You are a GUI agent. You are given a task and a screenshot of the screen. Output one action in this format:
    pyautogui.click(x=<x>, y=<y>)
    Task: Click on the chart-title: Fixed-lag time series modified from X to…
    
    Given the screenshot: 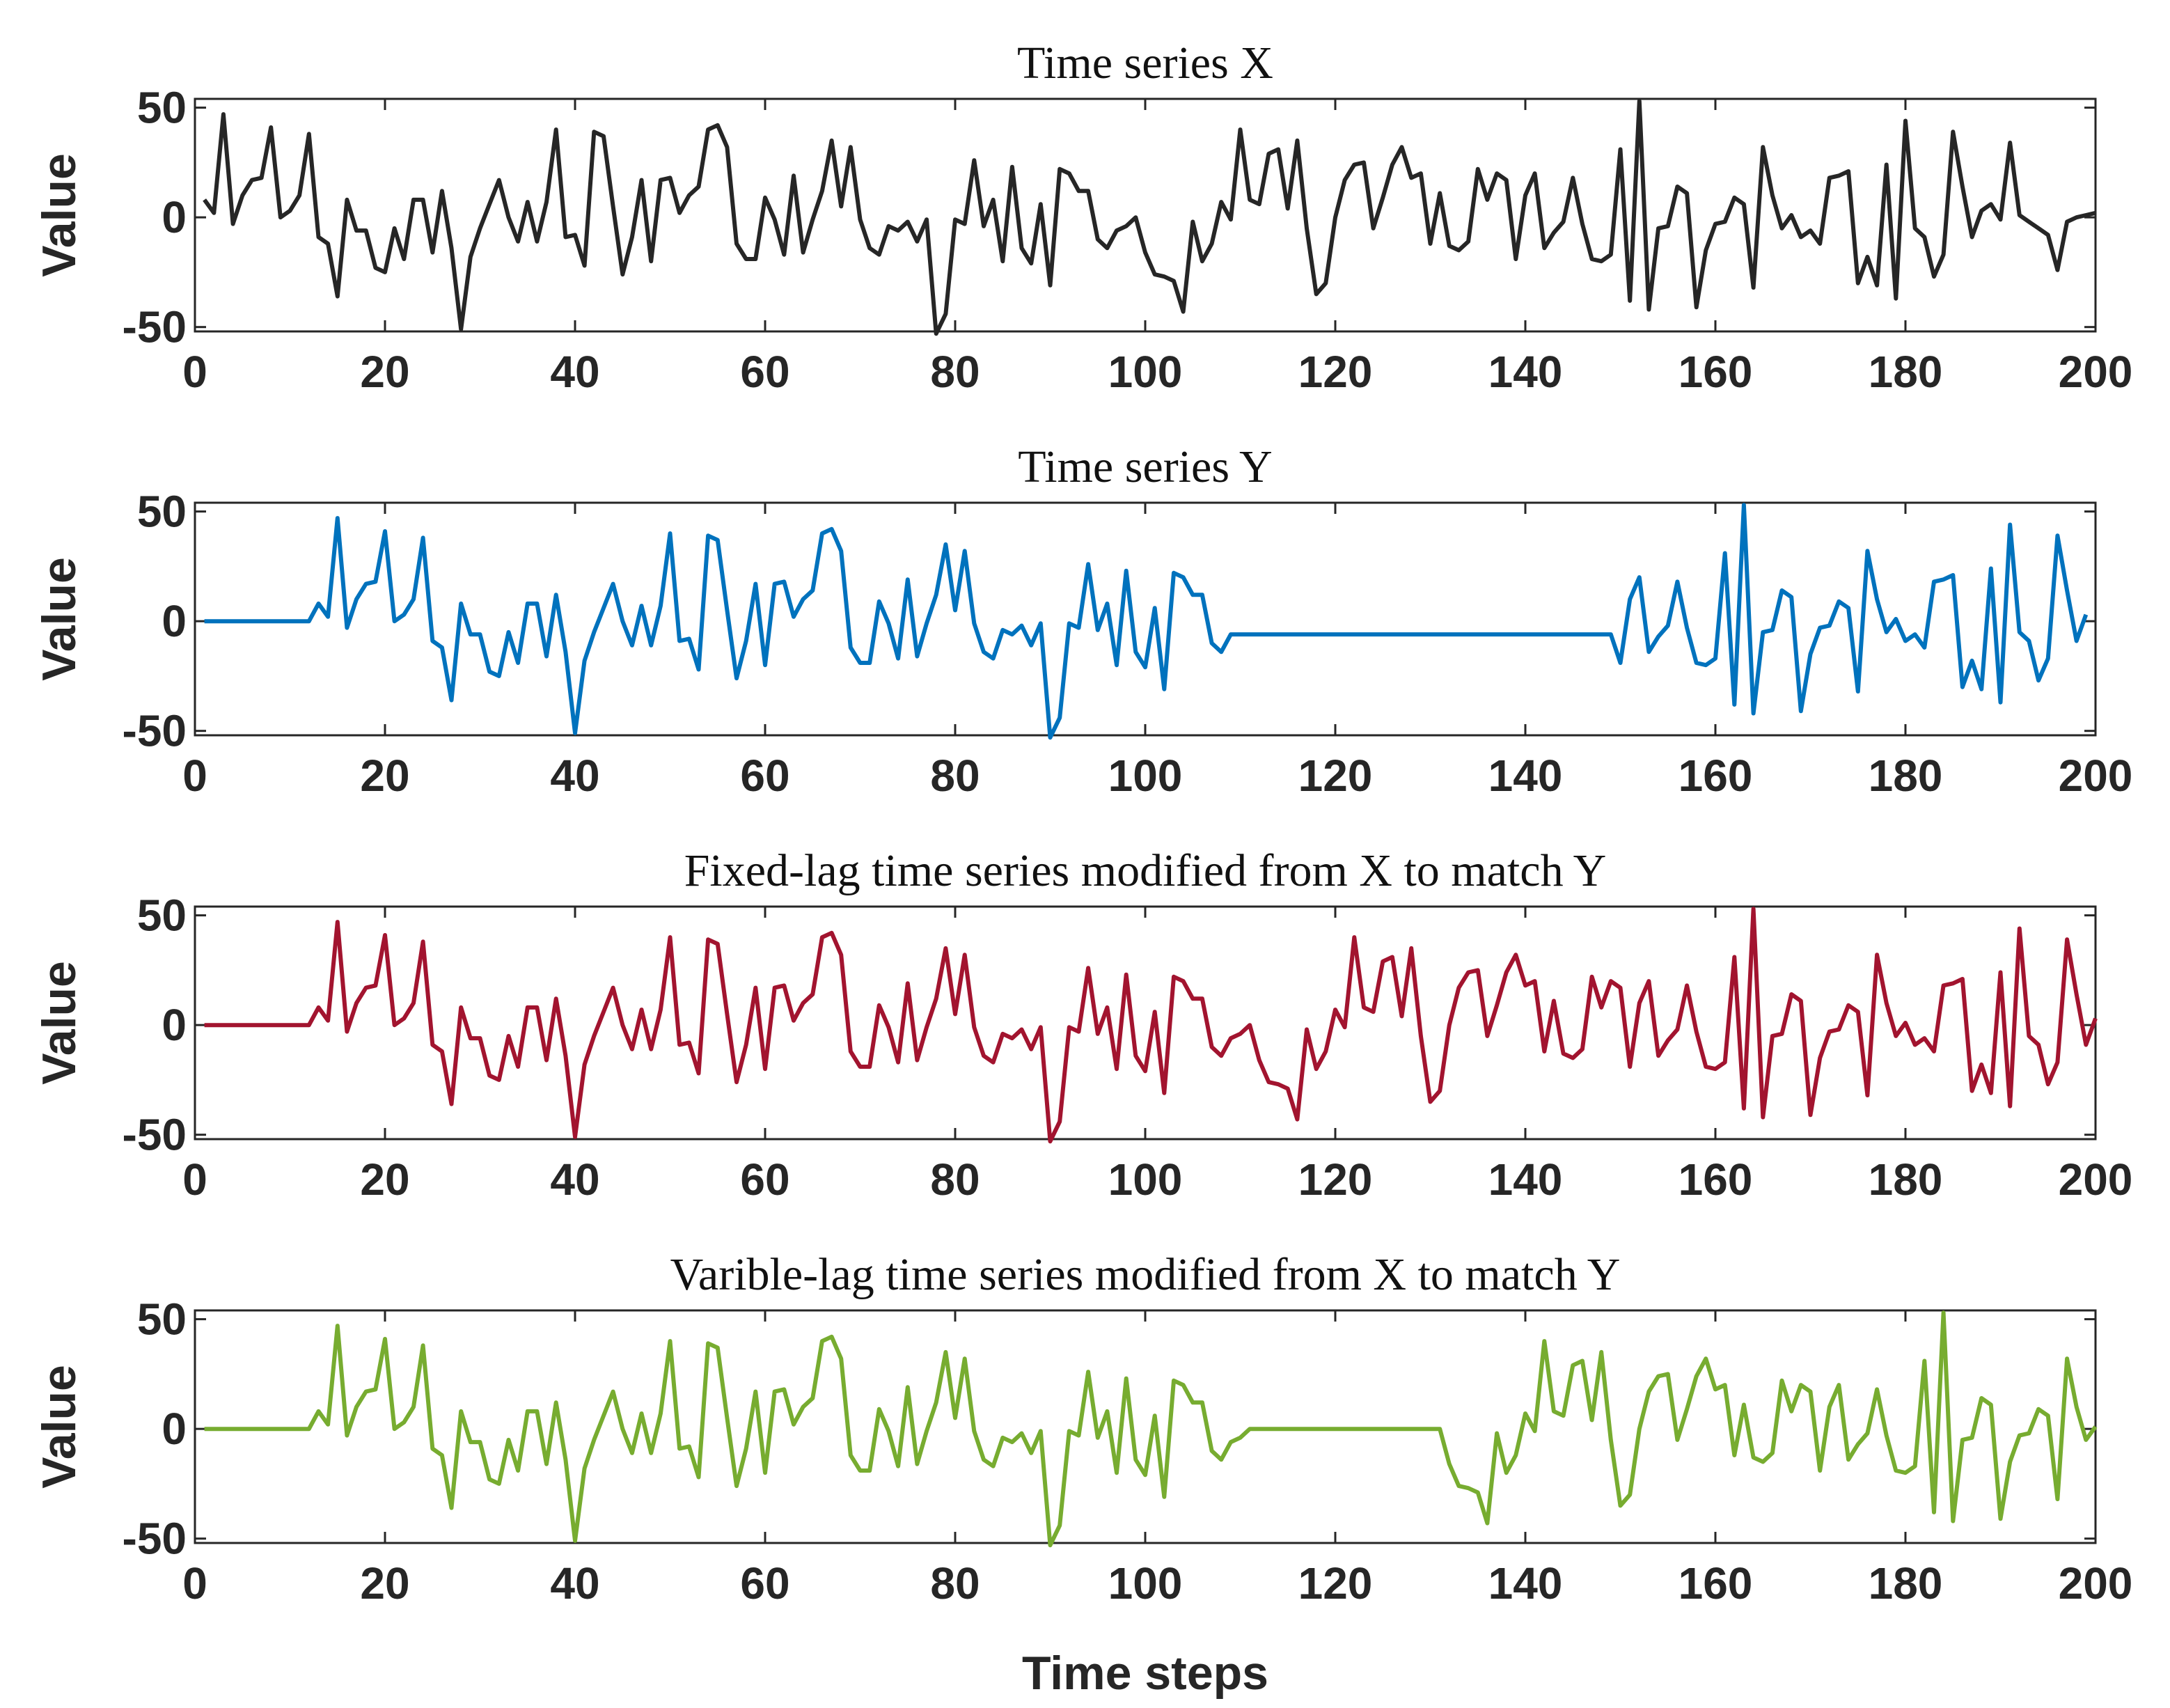 What is the action you would take?
    pyautogui.click(x=1146, y=870)
    